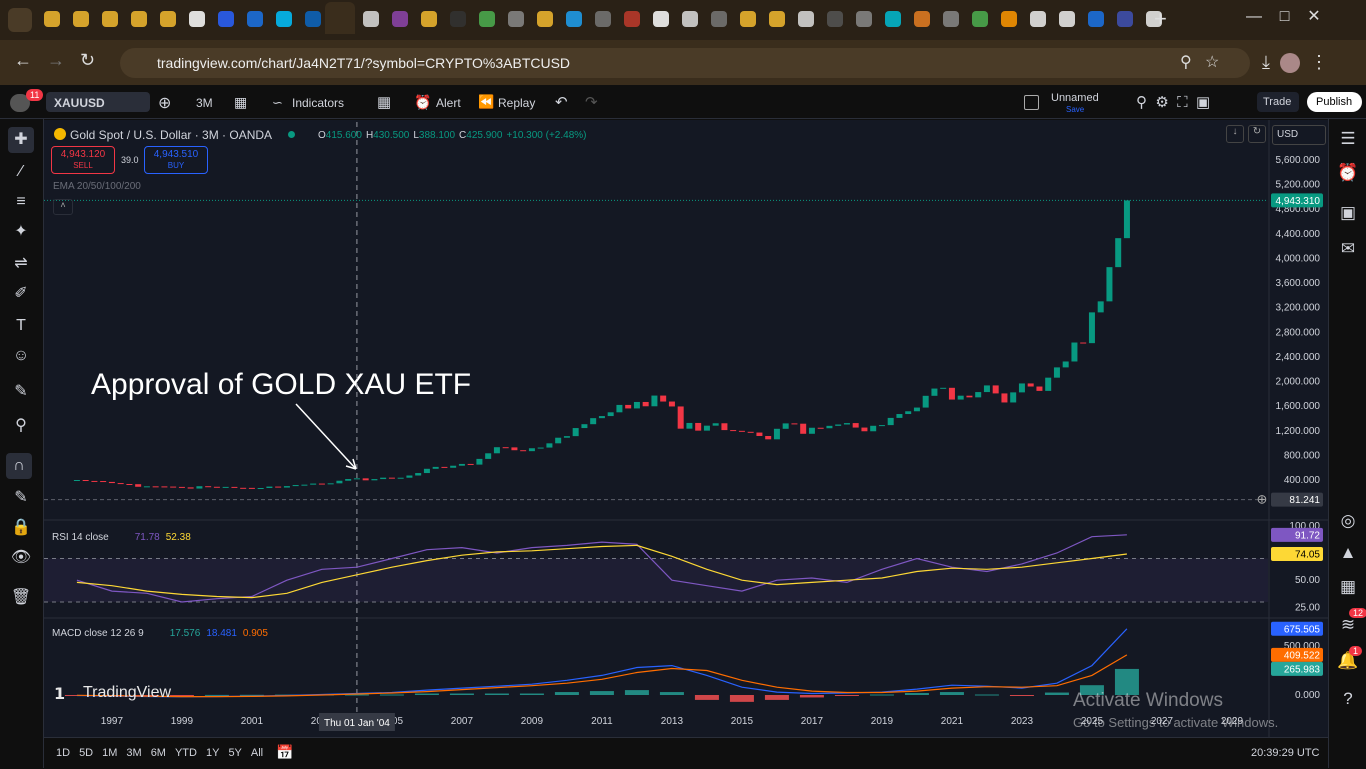 Image resolution: width=1366 pixels, height=769 pixels. I want to click on drawing-tool: ☺, so click(21, 355).